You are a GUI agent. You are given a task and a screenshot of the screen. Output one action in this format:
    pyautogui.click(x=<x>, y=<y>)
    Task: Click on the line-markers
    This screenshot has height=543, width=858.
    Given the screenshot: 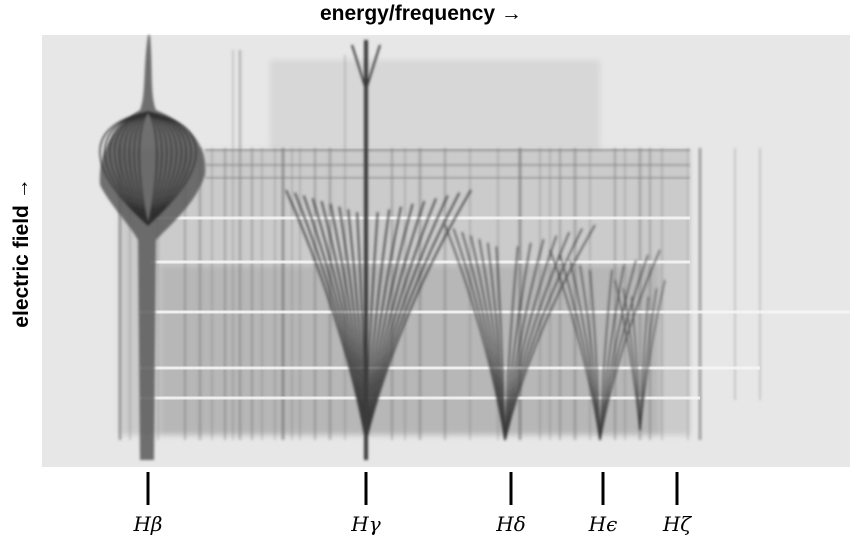 What is the action you would take?
    pyautogui.click(x=412, y=488)
    